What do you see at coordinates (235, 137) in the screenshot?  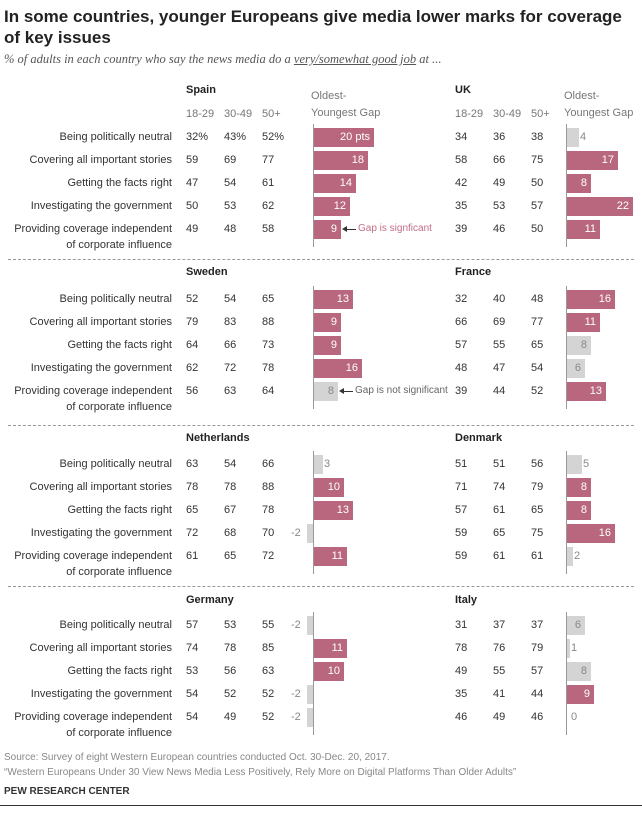 I see `value-cell: 43%` at bounding box center [235, 137].